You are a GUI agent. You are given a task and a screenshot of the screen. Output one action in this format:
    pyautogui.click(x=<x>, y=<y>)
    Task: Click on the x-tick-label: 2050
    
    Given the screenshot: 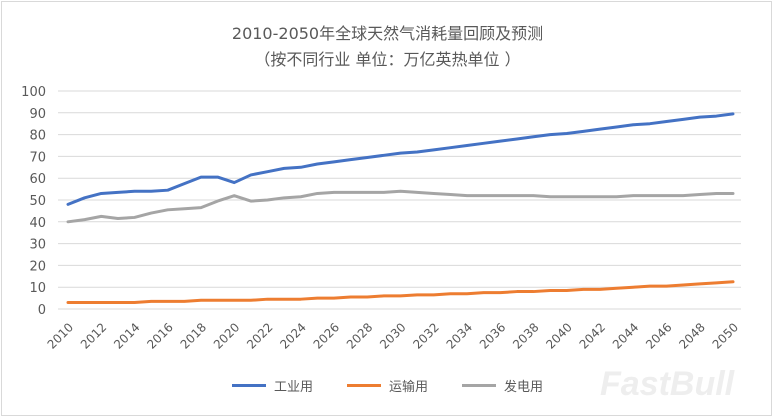 What is the action you would take?
    pyautogui.click(x=725, y=335)
    